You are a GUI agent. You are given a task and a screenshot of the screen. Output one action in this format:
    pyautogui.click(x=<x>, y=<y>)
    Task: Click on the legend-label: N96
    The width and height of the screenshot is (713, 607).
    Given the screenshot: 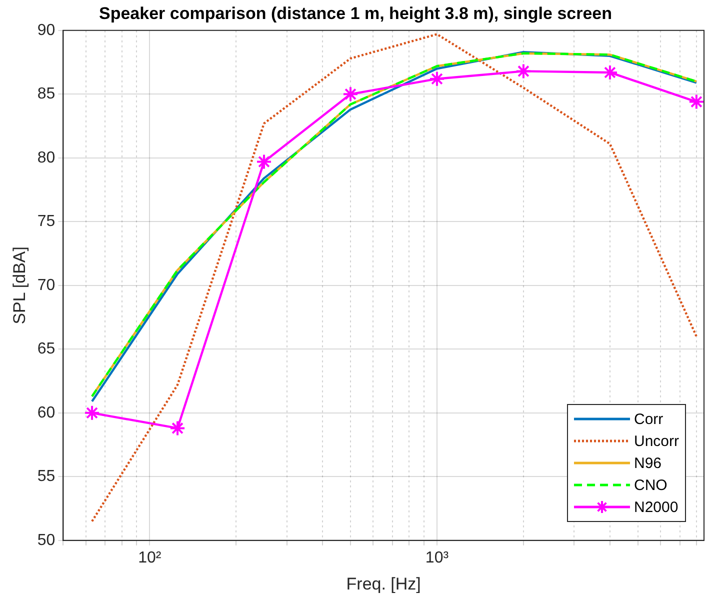 What is the action you would take?
    pyautogui.click(x=648, y=463)
    